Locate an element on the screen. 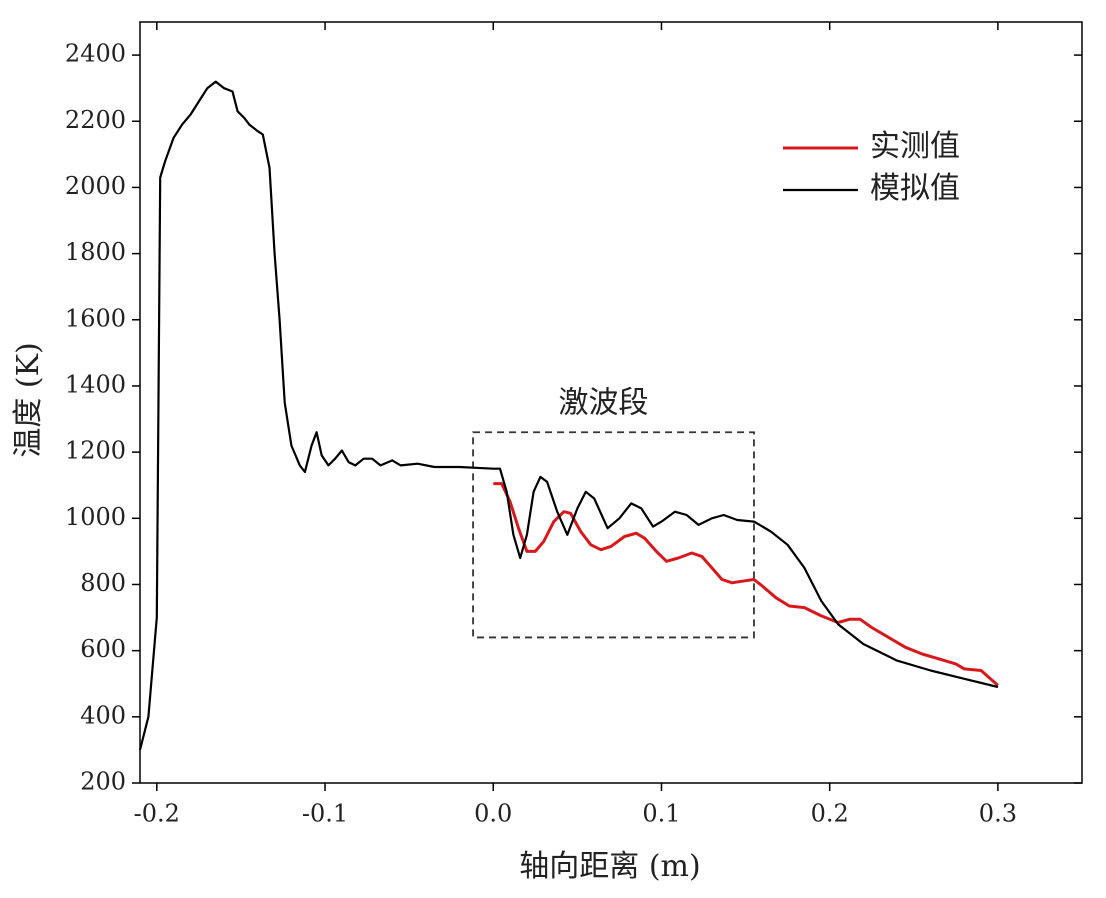  x-tick-label: 0.1 is located at coordinates (661, 814).